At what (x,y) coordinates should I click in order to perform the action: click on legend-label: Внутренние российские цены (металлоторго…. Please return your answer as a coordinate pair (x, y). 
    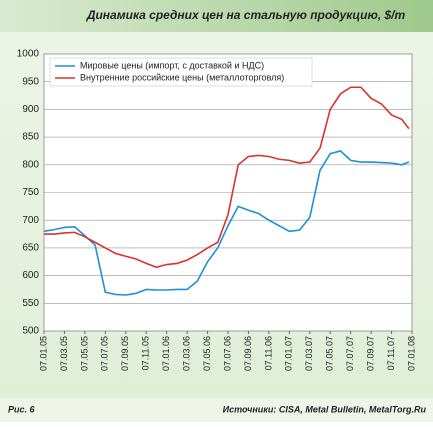
    Looking at the image, I should click on (182, 77).